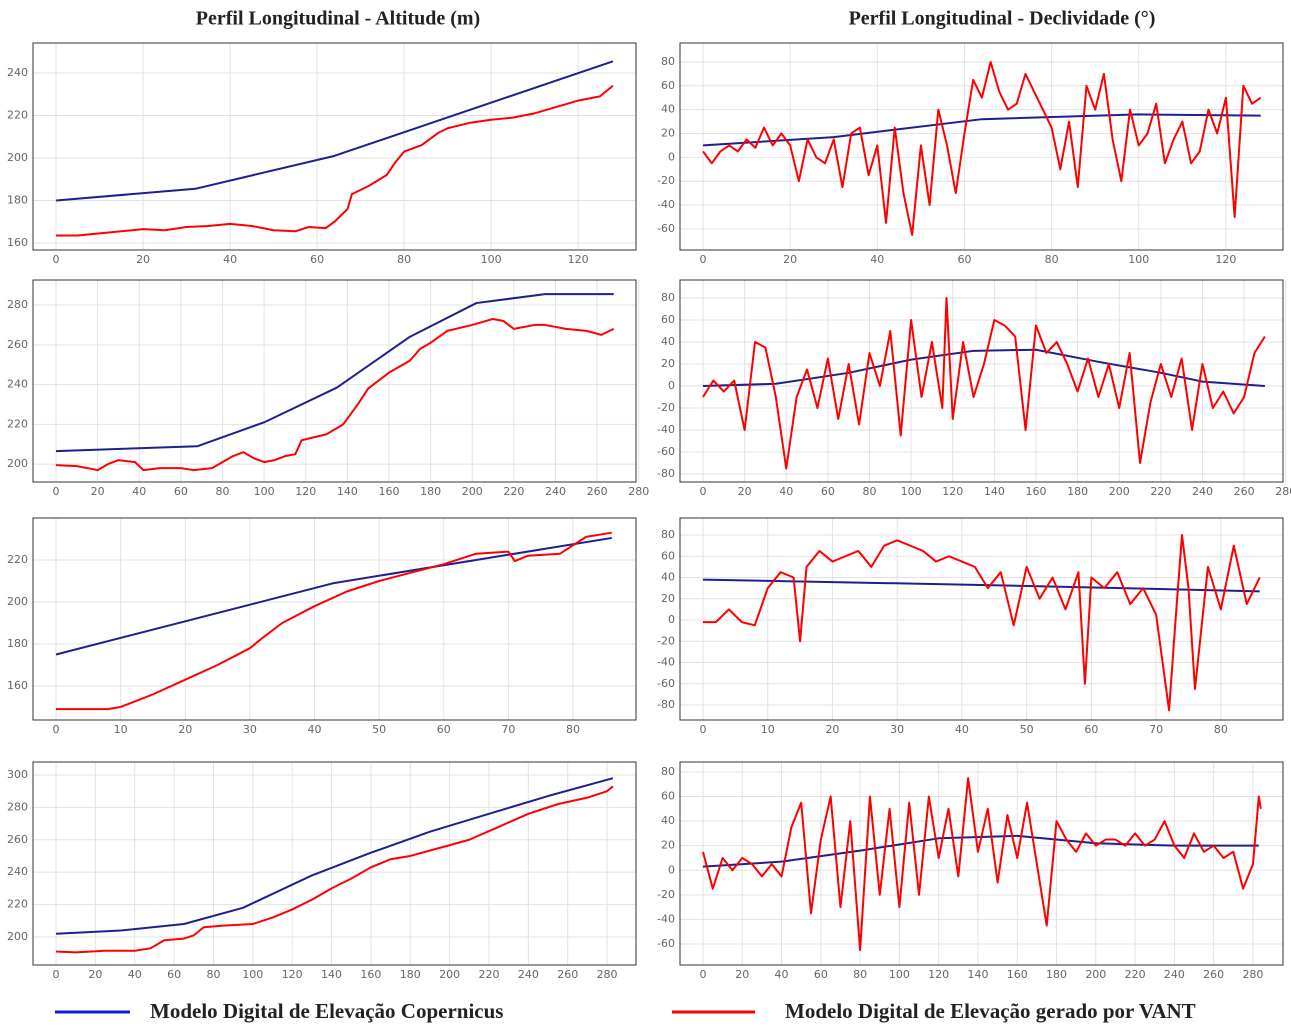 The image size is (1291, 1030). What do you see at coordinates (17, 242) in the screenshot?
I see `y-tick-label: 160` at bounding box center [17, 242].